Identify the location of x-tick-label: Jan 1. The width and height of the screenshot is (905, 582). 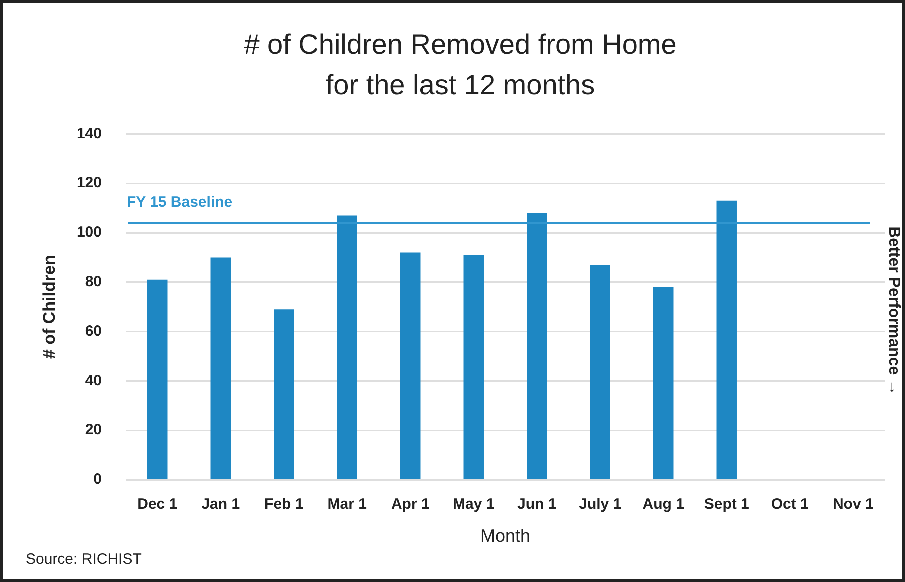
(221, 505).